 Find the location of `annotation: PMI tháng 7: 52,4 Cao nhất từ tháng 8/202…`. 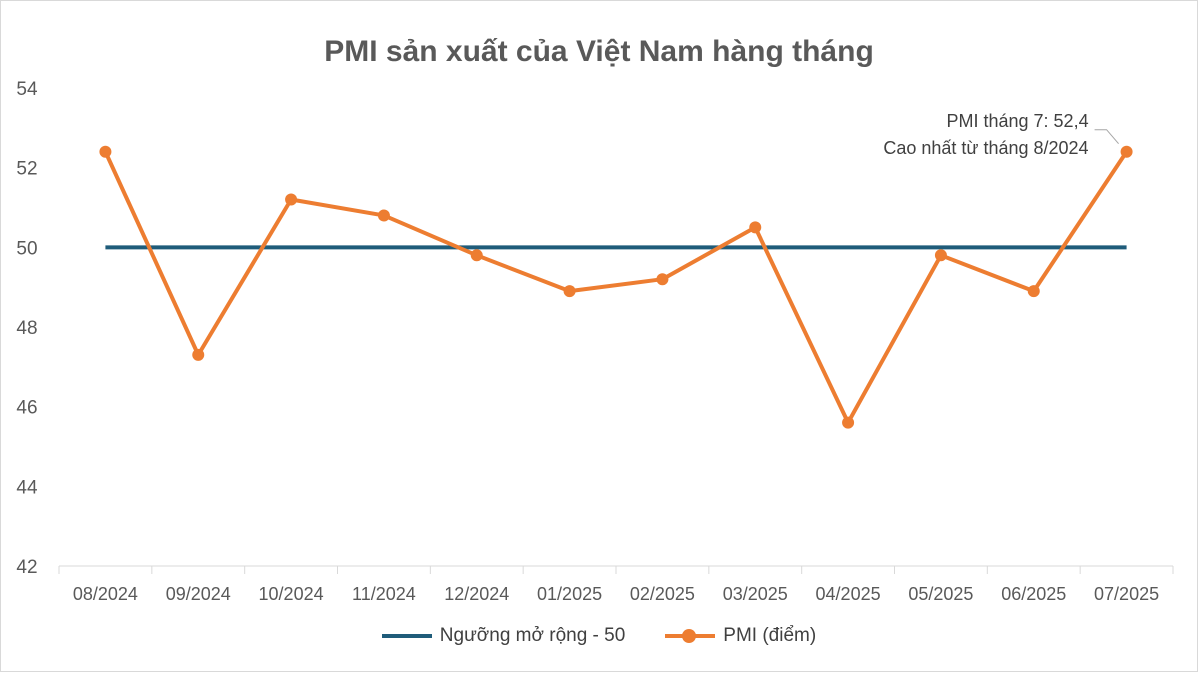

annotation: PMI tháng 7: 52,4 Cao nhất từ tháng 8/202… is located at coordinates (1001, 134).